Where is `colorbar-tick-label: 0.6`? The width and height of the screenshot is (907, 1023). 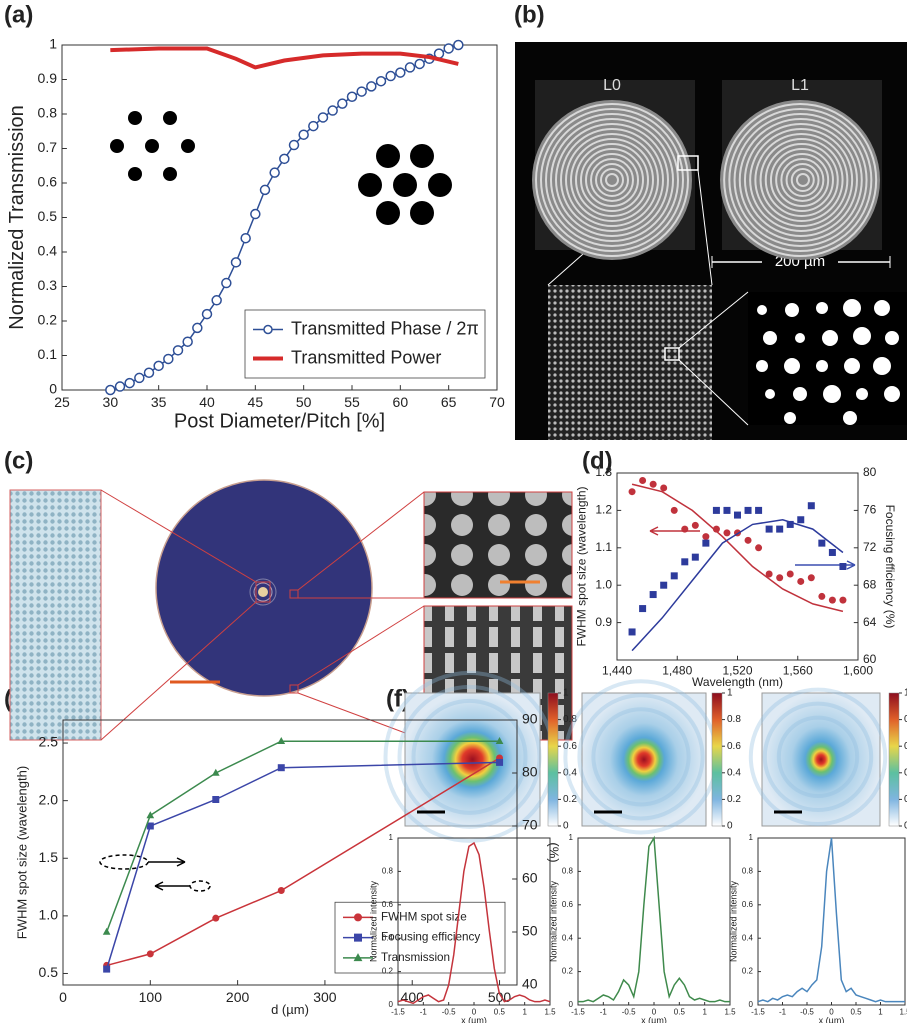 colorbar-tick-label: 0.6 is located at coordinates (734, 746).